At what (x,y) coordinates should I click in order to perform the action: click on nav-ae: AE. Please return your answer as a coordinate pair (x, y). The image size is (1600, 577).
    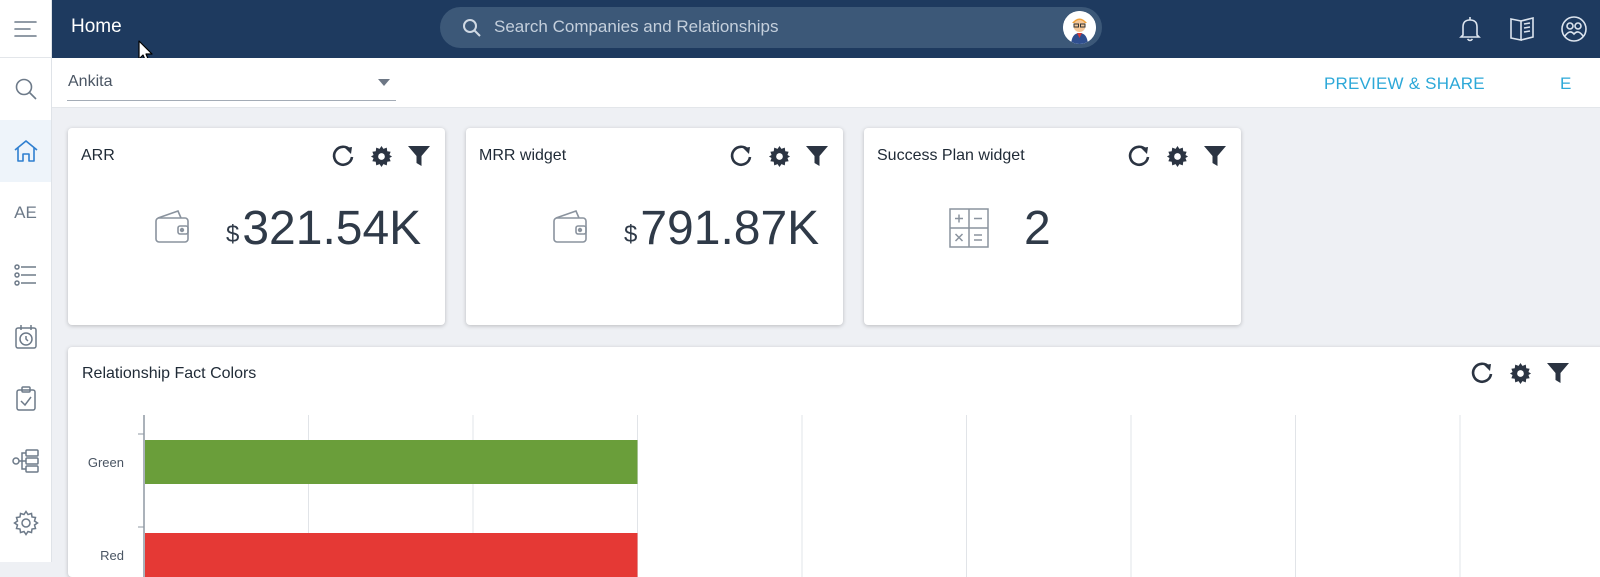
    Looking at the image, I should click on (25, 213).